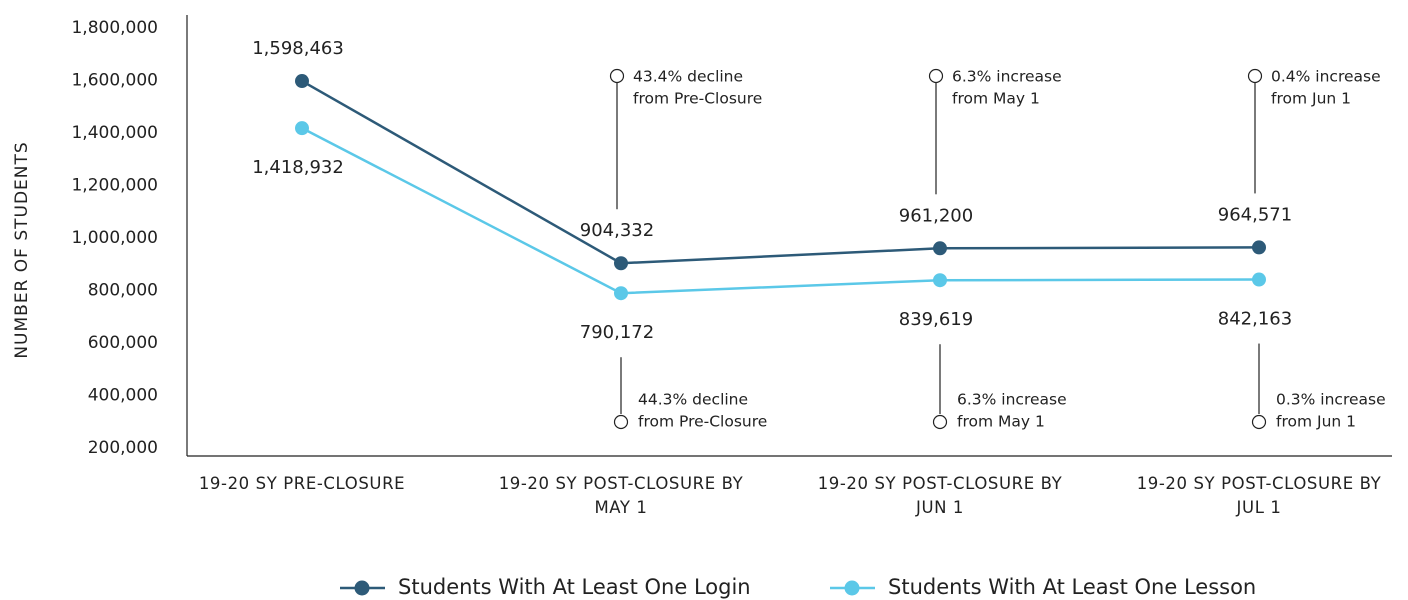  I want to click on data-label: 964,571, so click(1255, 214).